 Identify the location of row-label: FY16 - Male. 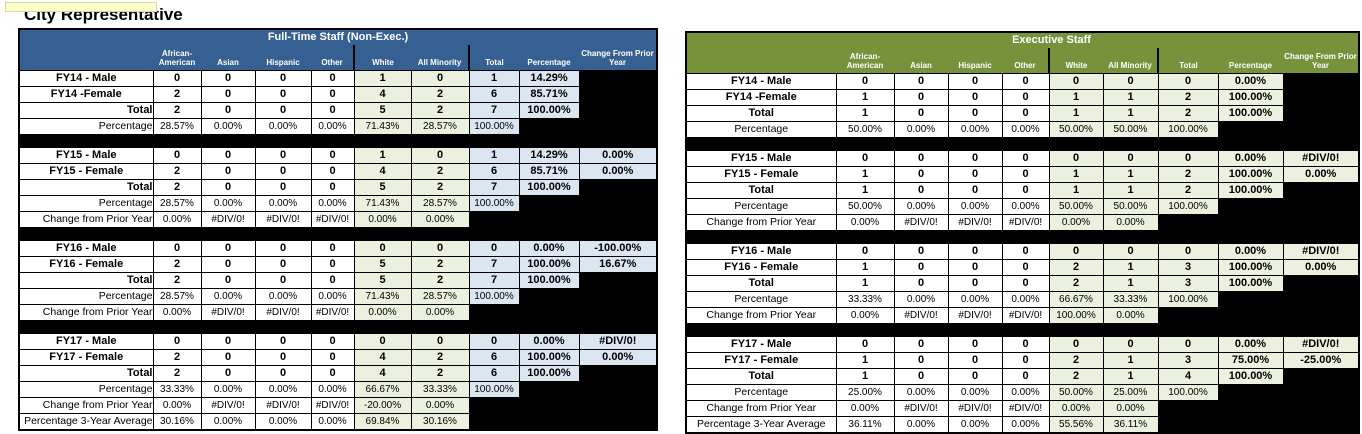
(86, 248).